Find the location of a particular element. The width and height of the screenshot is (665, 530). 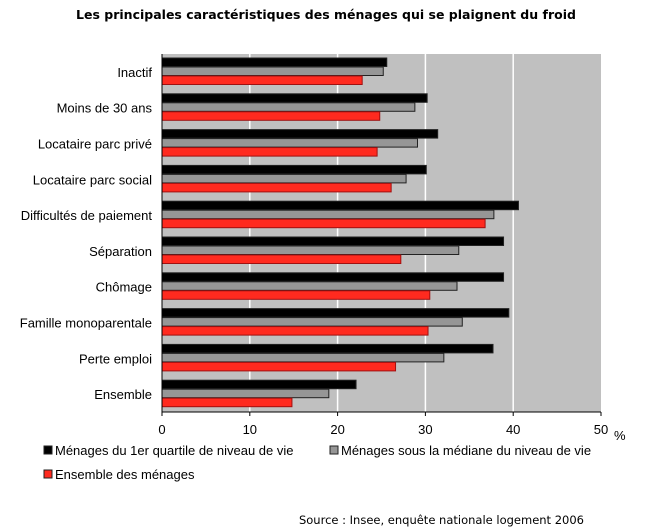

category-label: Famille monoparentale is located at coordinates (86, 323).